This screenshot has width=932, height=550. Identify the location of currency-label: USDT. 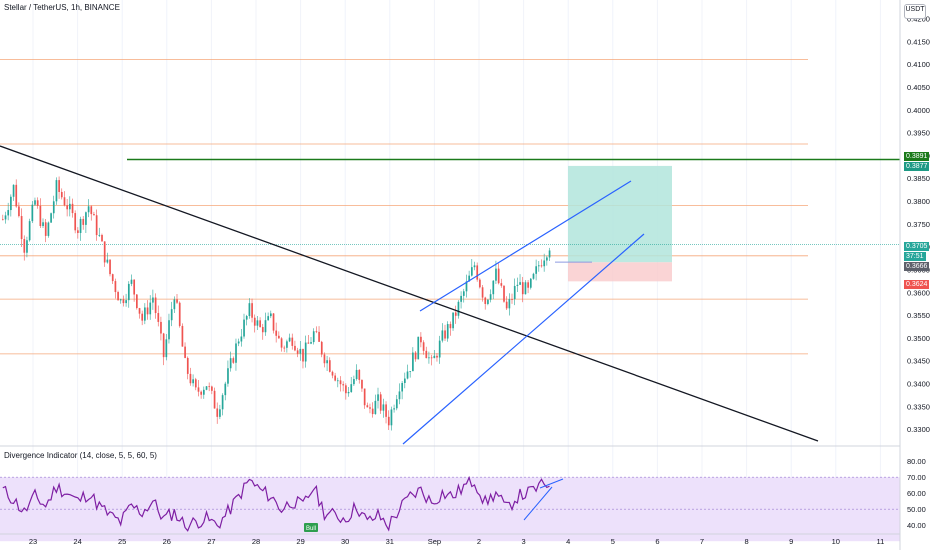
(915, 11).